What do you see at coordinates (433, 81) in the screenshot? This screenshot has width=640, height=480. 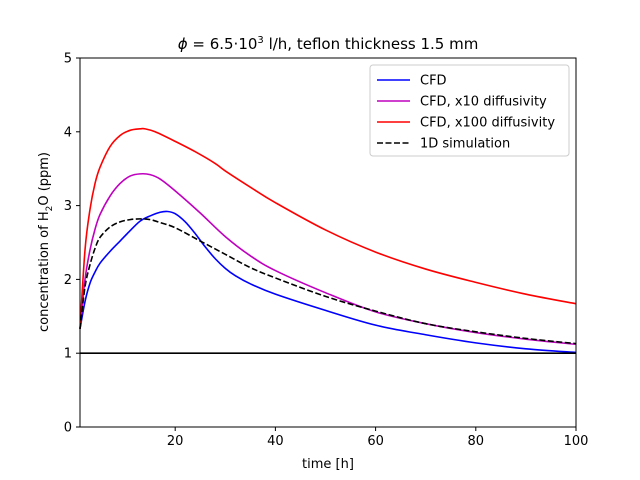 I see `legend-label-1: CFD` at bounding box center [433, 81].